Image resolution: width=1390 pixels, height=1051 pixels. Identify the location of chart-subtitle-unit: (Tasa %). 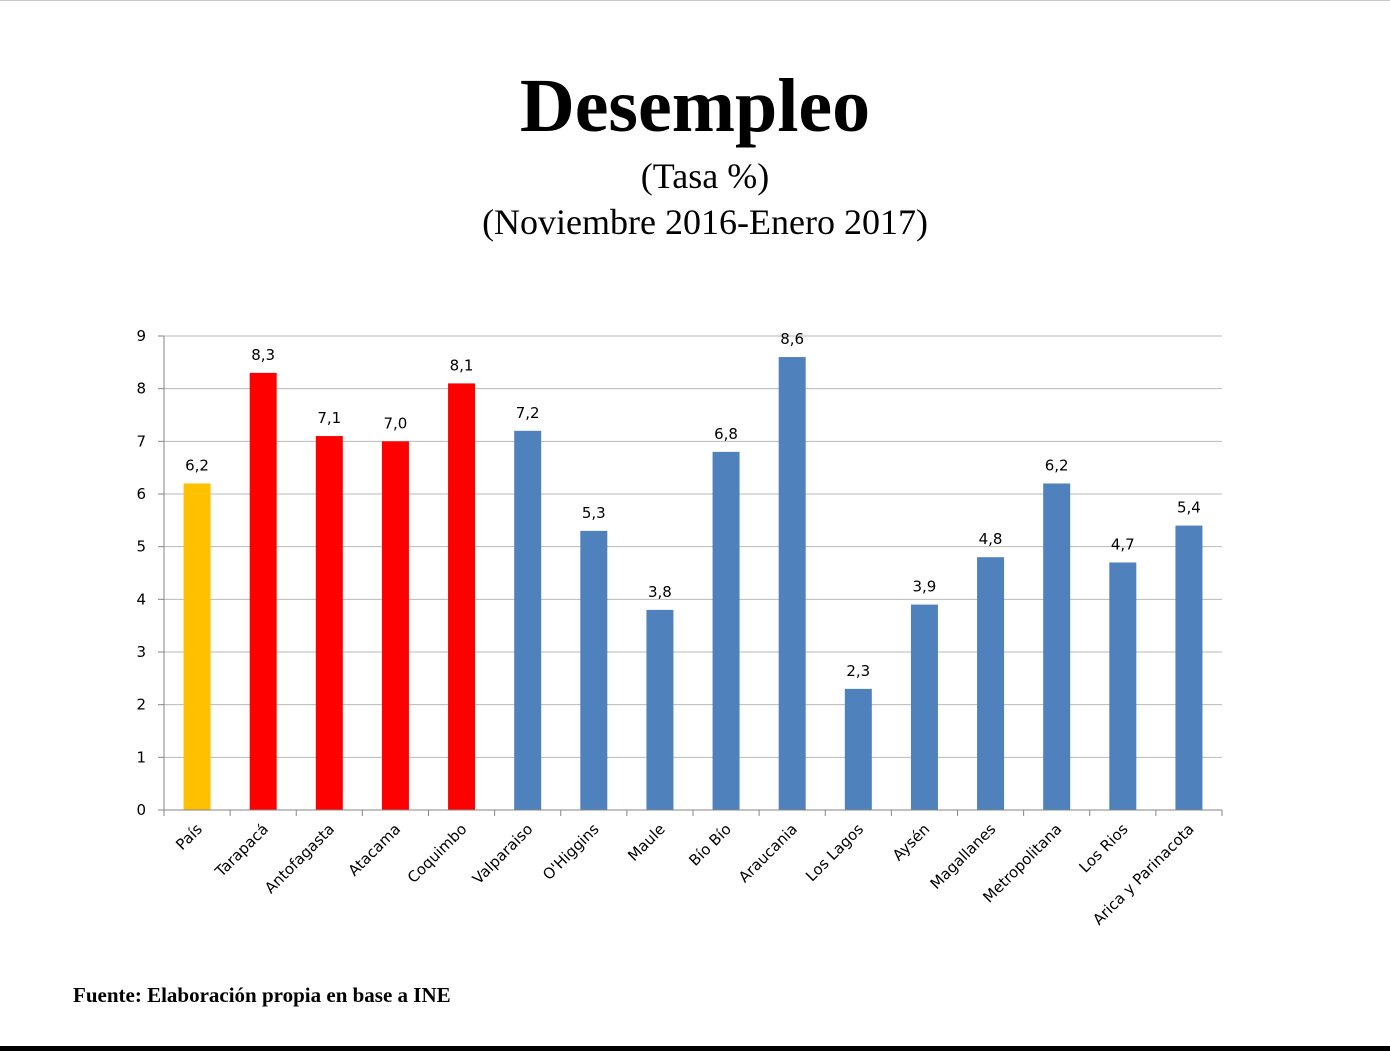
(705, 176).